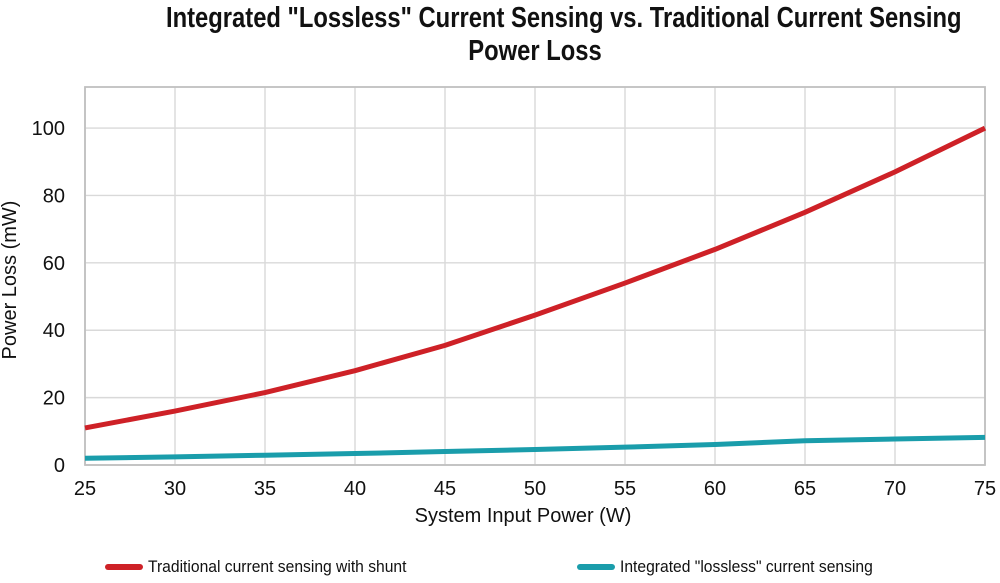 This screenshot has width=1000, height=583. I want to click on y-tick-label: 80, so click(54, 196).